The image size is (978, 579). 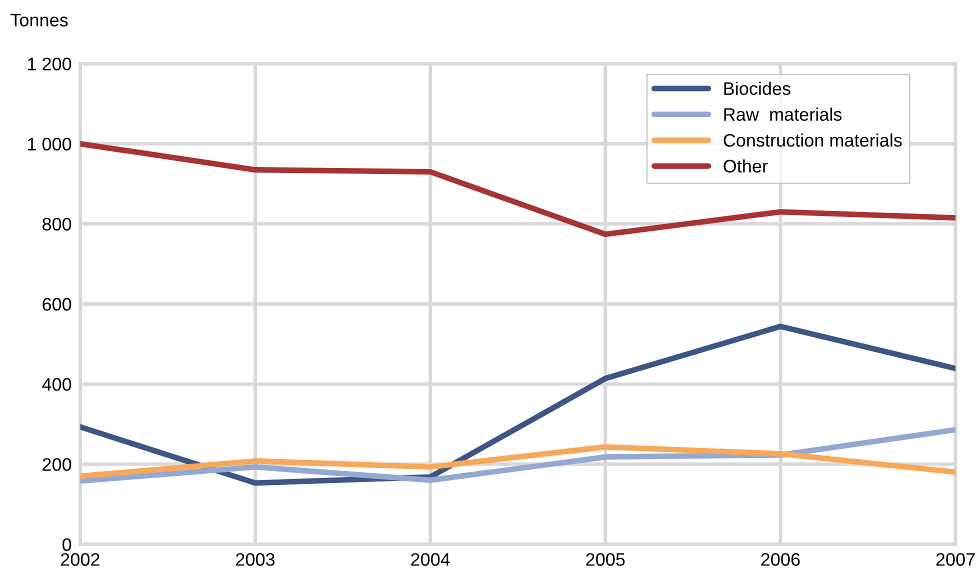 I want to click on x-tick-label: 2006, so click(x=780, y=559).